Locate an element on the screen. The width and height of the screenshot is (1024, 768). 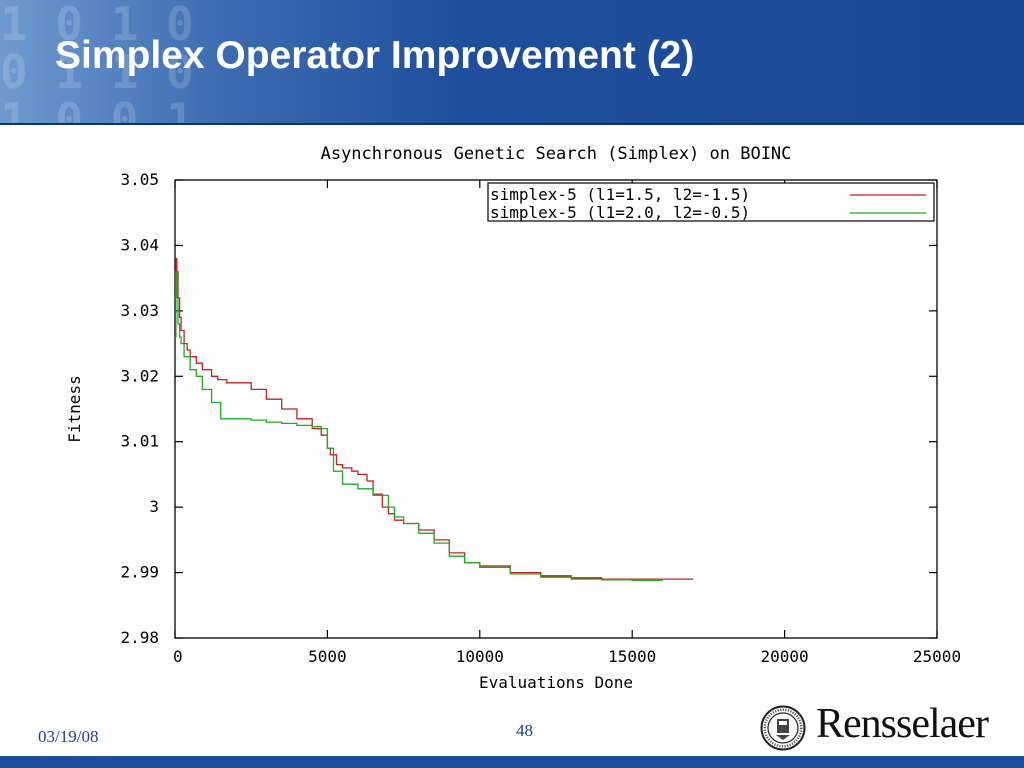
x-tick-label: 0 is located at coordinates (178, 656).